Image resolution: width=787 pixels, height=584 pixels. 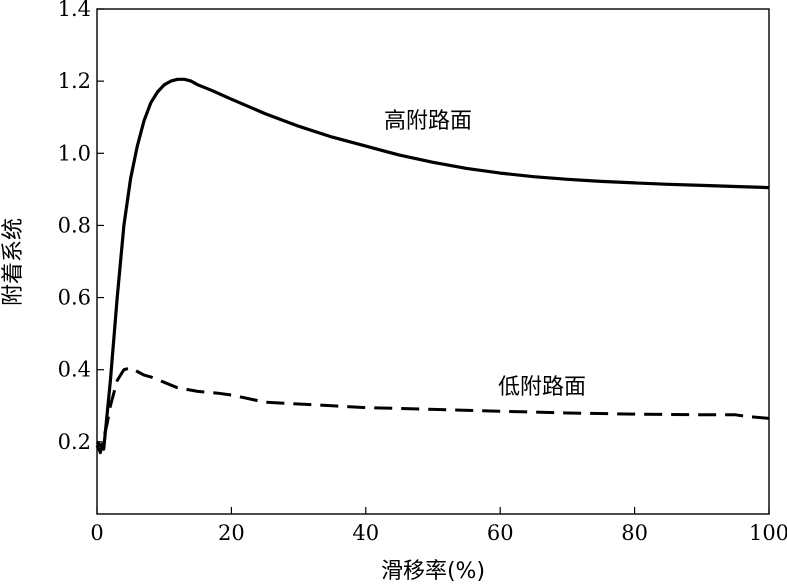 What do you see at coordinates (500, 533) in the screenshot?
I see `x-tick-label: 60` at bounding box center [500, 533].